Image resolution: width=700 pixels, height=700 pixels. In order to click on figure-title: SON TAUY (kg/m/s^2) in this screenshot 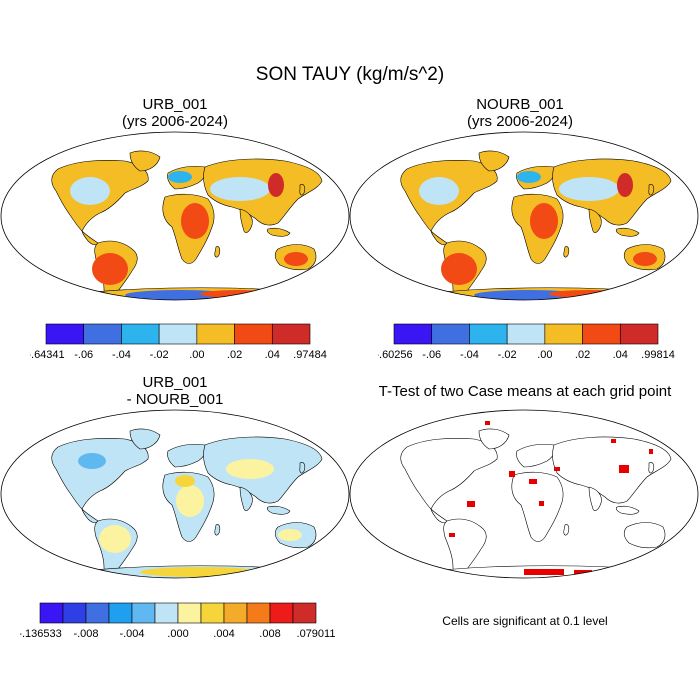, I will do `click(350, 74)`.